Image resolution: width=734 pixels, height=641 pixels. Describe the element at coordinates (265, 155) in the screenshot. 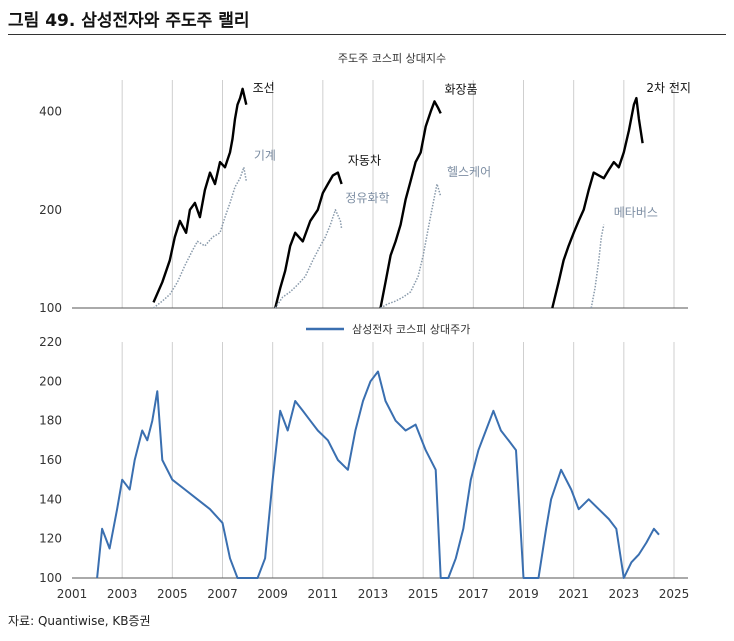

I see `series-label: 기계` at that location.